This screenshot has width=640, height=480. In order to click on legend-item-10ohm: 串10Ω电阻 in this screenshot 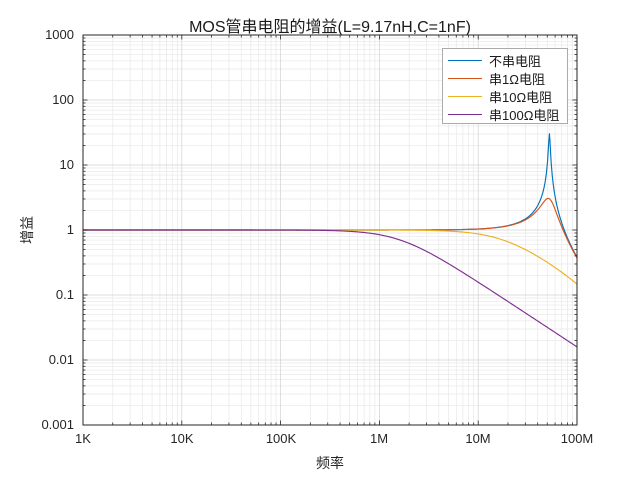, I will do `click(505, 96)`.